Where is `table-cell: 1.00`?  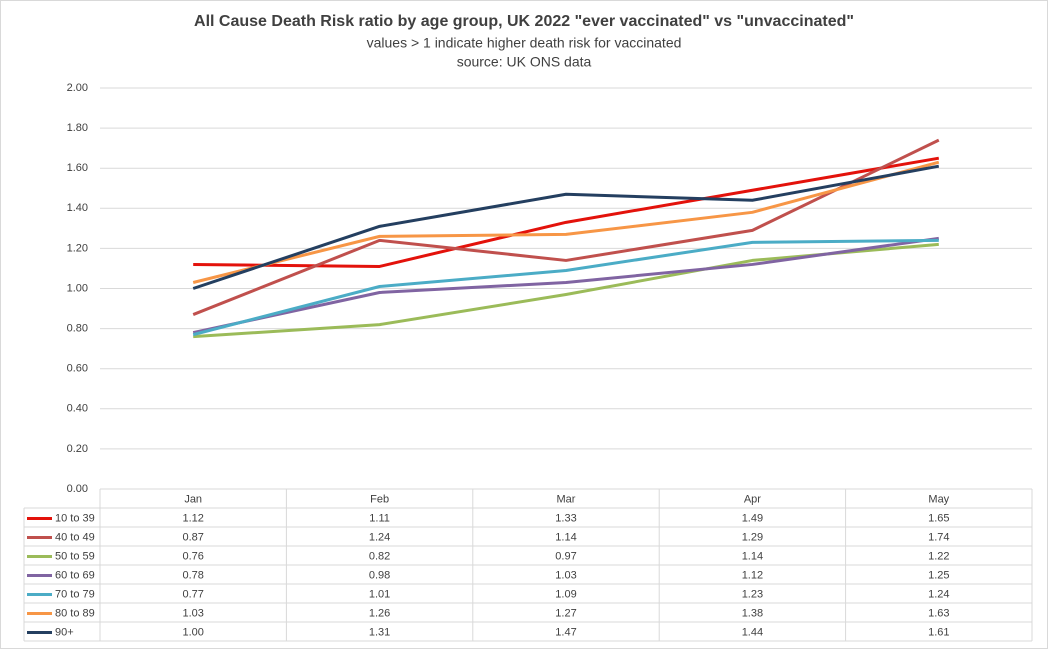
table-cell: 1.00 is located at coordinates (192, 632).